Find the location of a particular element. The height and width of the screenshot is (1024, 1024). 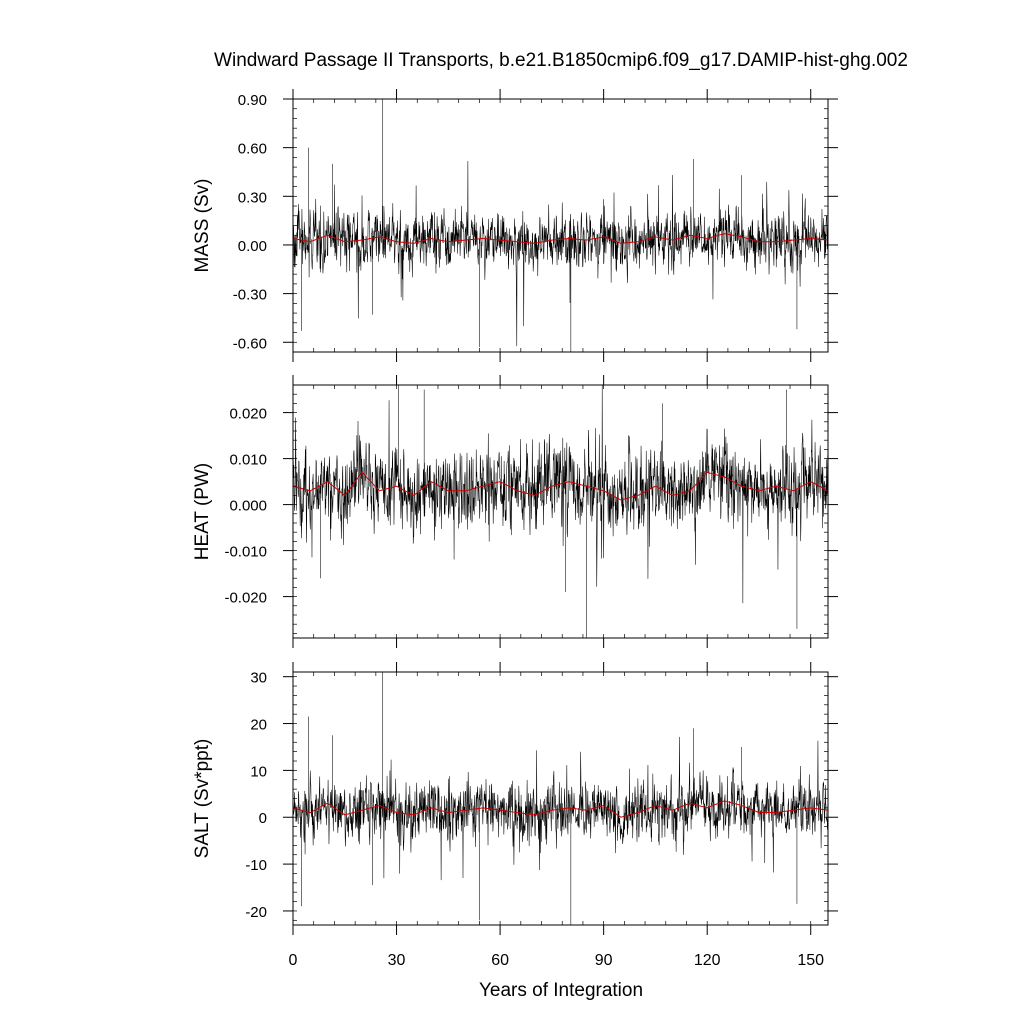

smoothed-series-heat is located at coordinates (560, 486).